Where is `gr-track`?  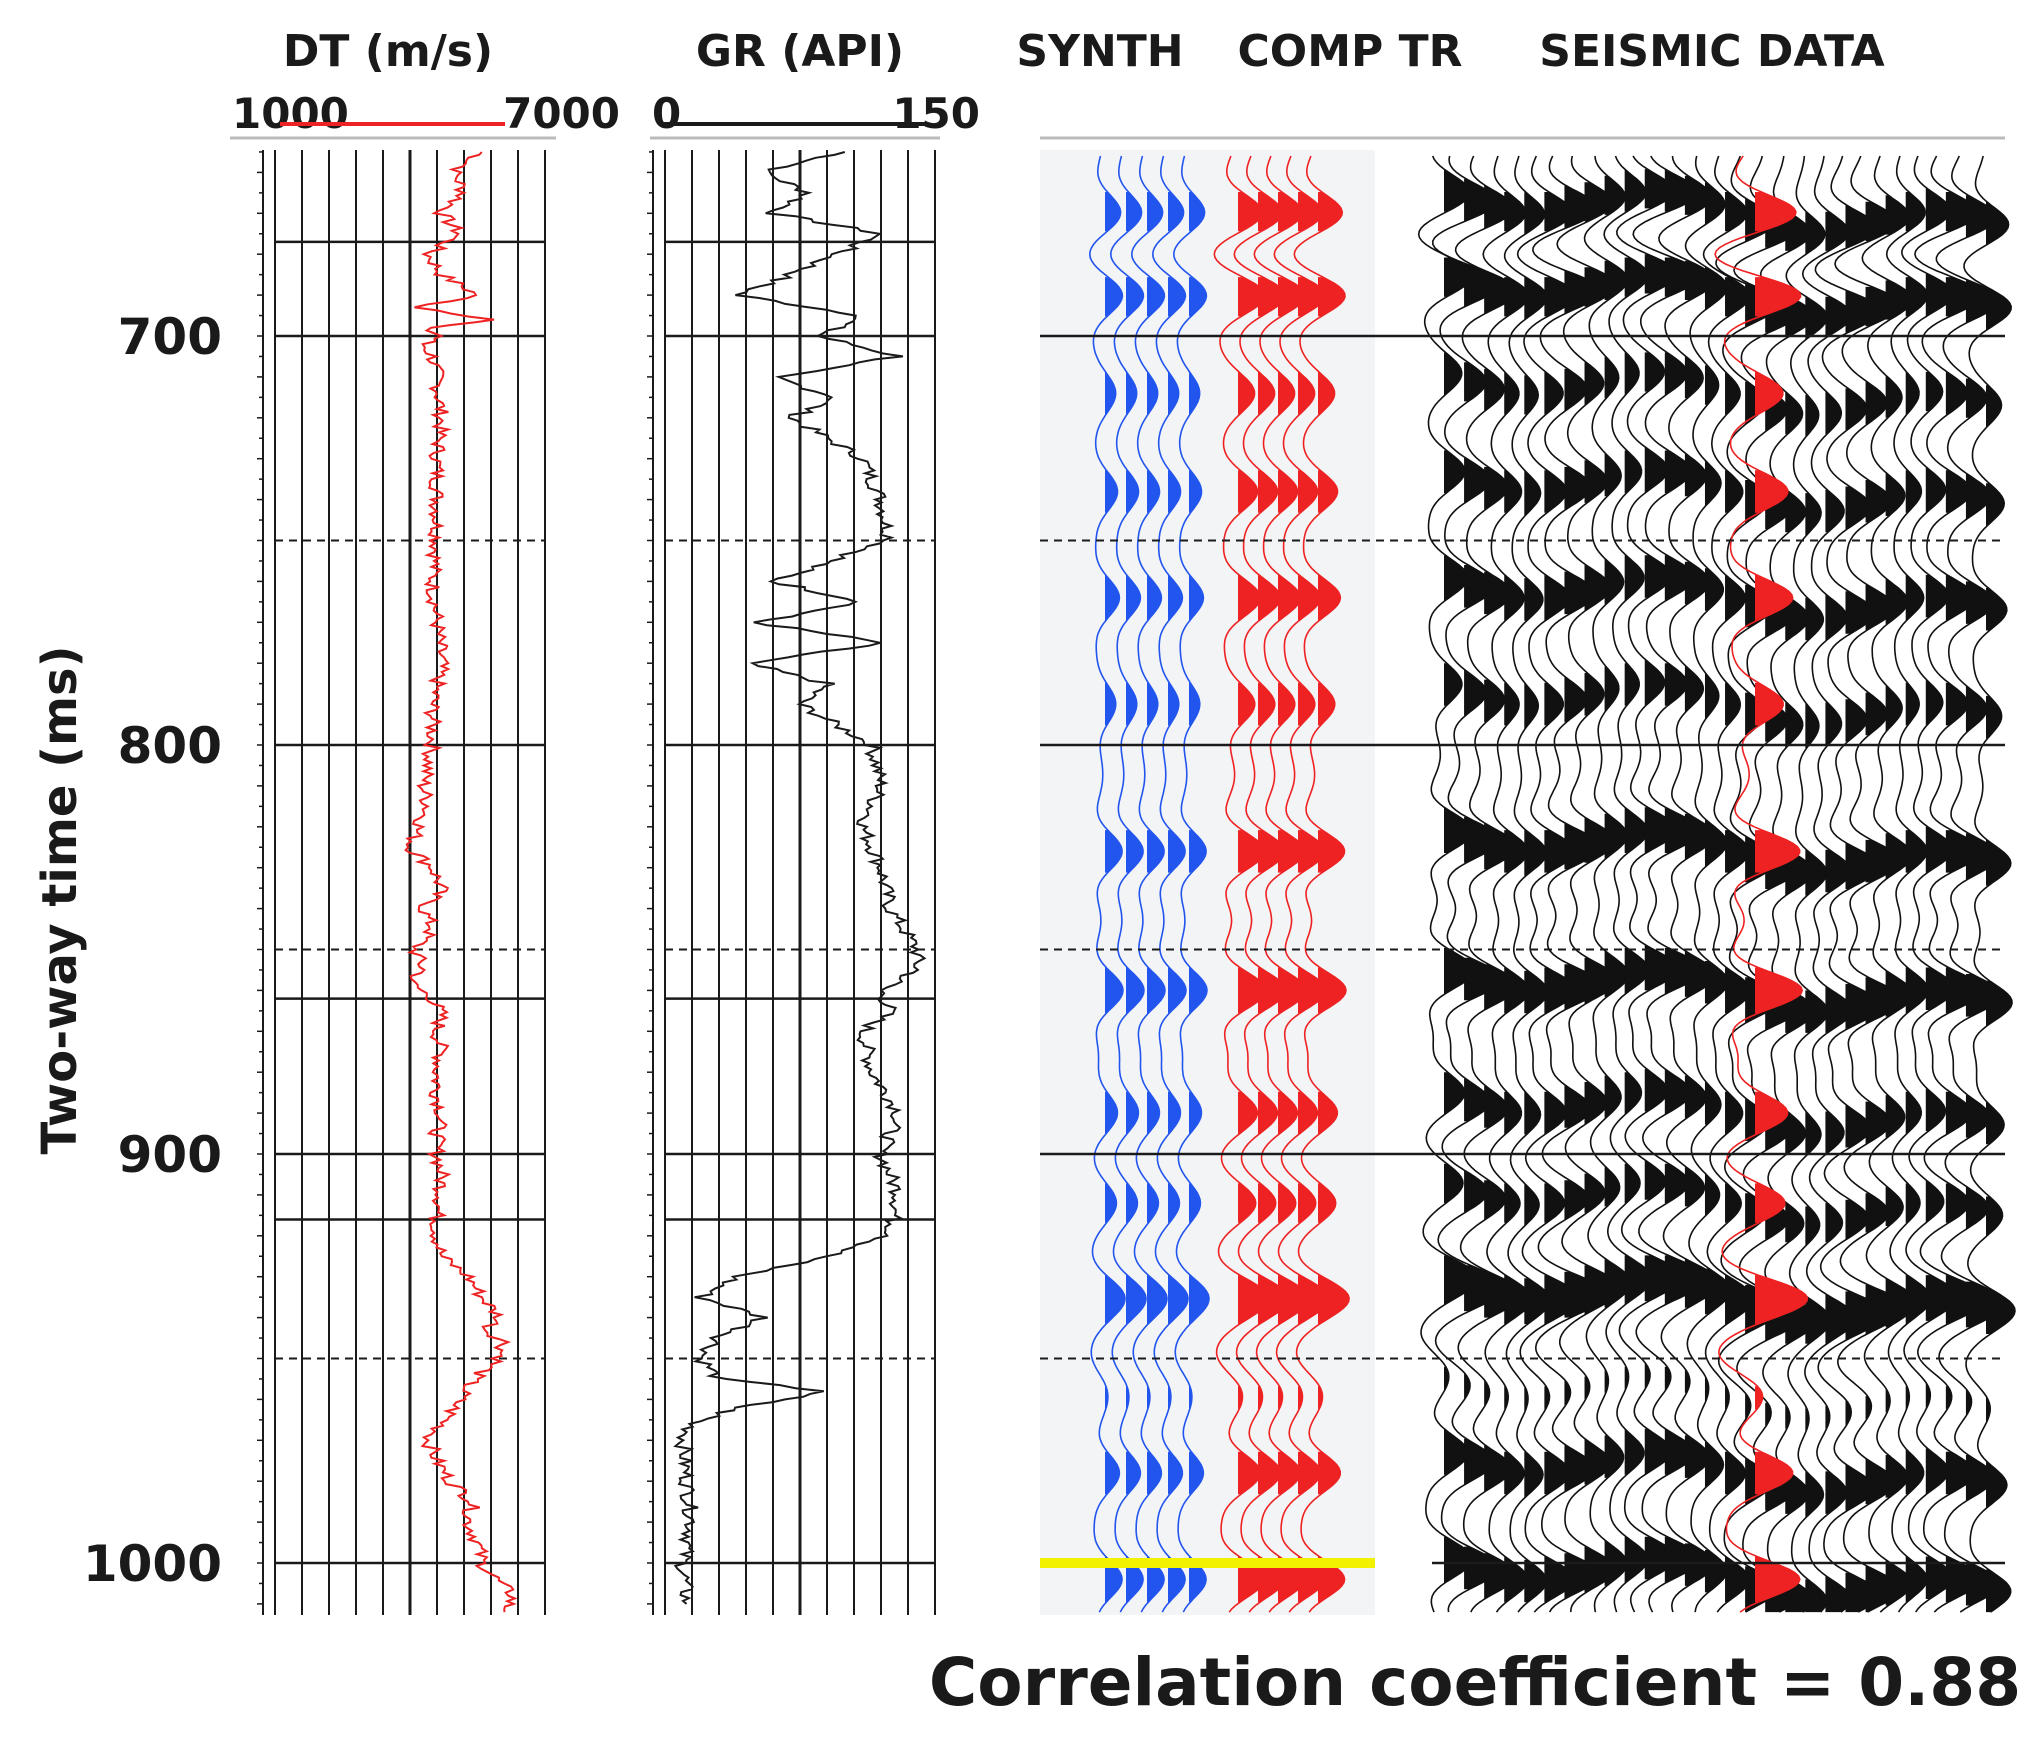
gr-track is located at coordinates (791, 882).